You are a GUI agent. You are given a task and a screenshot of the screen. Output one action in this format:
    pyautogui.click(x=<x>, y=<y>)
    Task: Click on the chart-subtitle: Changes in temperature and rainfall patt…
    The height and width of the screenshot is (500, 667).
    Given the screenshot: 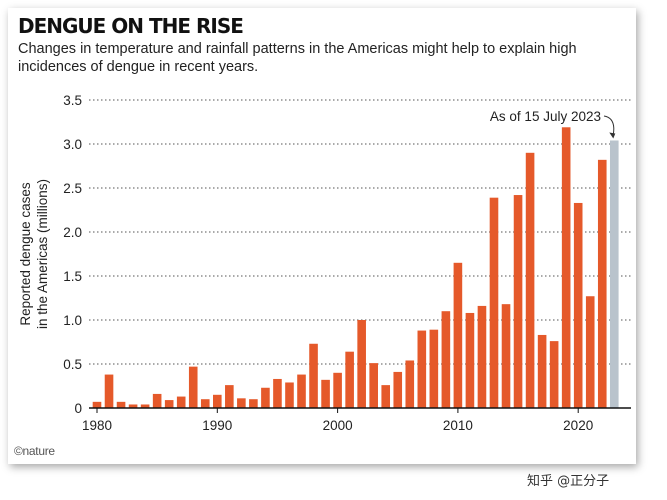 What is the action you would take?
    pyautogui.click(x=297, y=58)
    